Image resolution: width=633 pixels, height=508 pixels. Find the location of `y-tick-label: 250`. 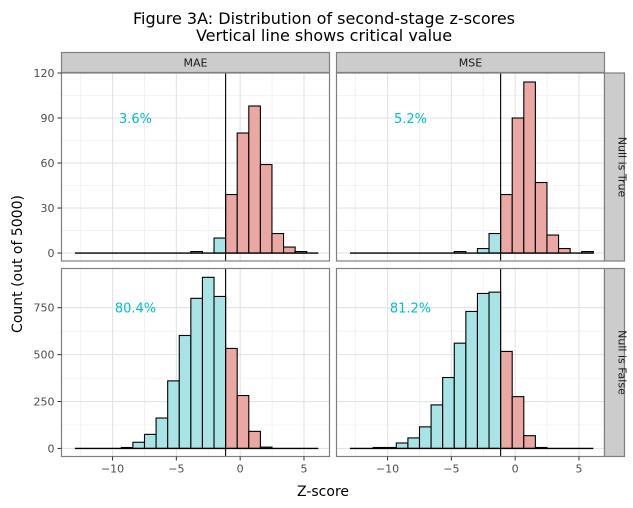

y-tick-label: 250 is located at coordinates (44, 402).